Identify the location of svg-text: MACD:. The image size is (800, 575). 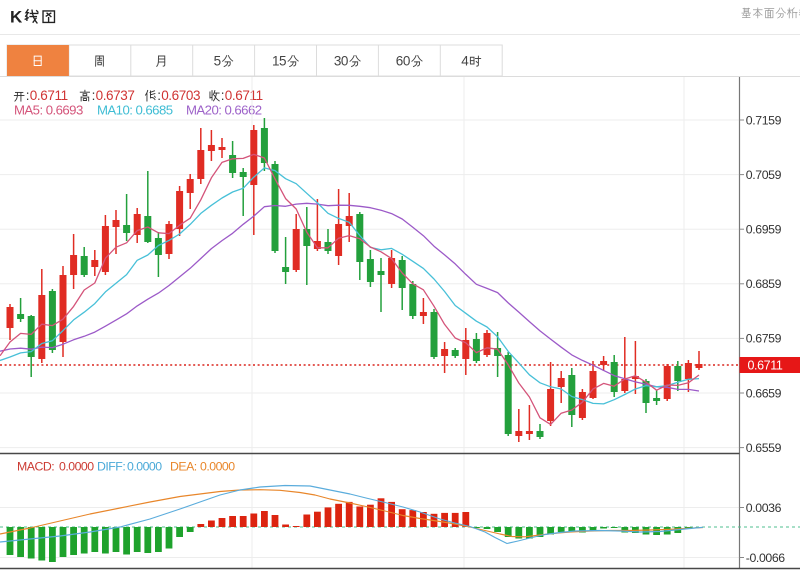
(35, 467).